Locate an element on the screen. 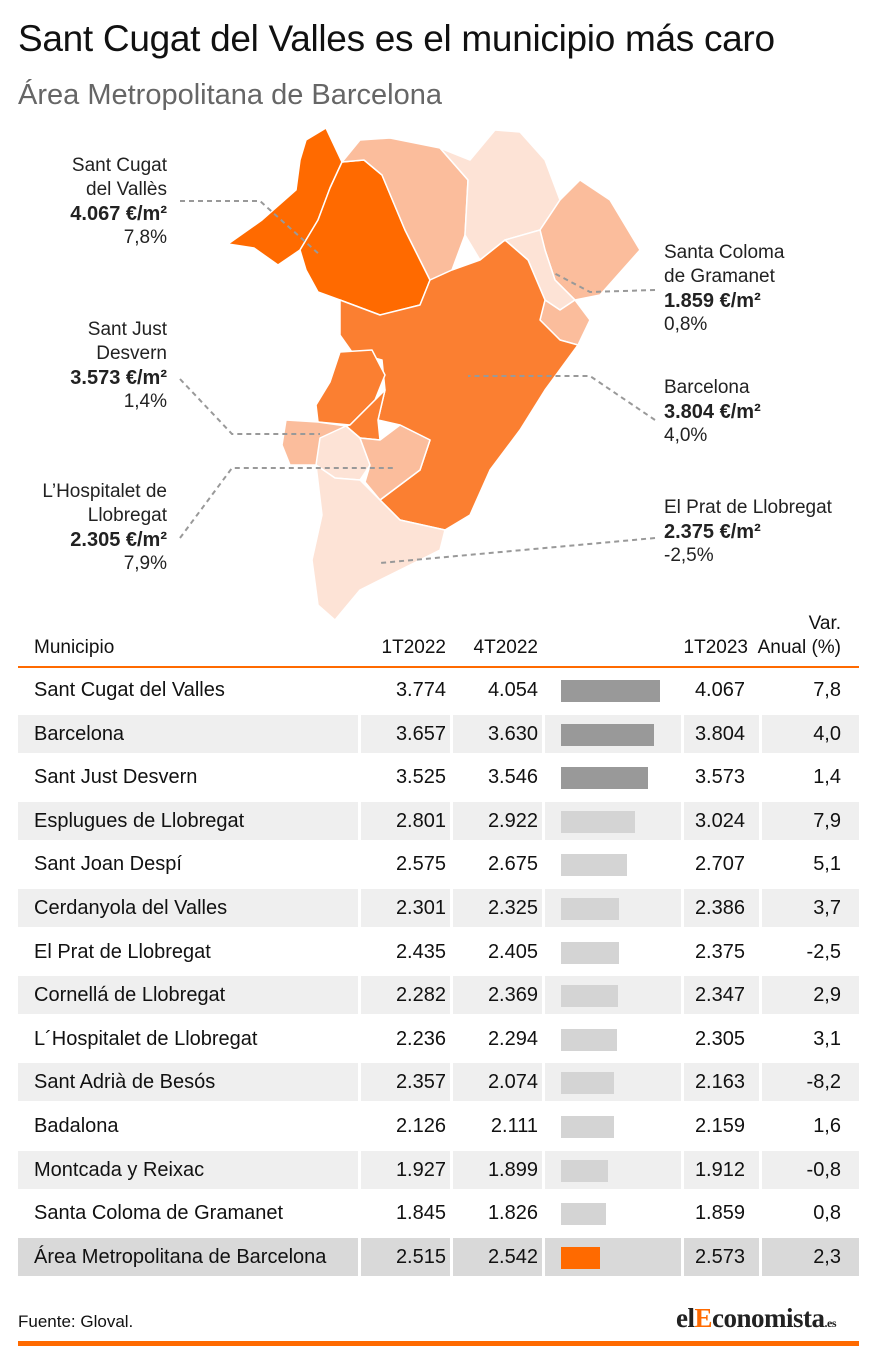 Image resolution: width=870 pixels, height=1359 pixels. callout-santa-coloma: Santa Coloma de Gramanet 1.859 €/m² 0,8% is located at coordinates (724, 289).